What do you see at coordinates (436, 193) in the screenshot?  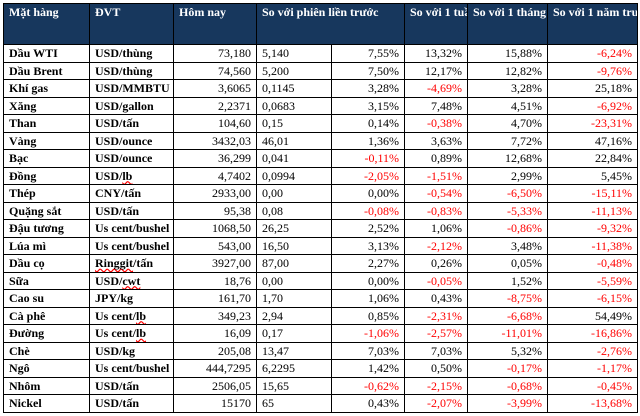 I see `vs-week-cell: -0,54%` at bounding box center [436, 193].